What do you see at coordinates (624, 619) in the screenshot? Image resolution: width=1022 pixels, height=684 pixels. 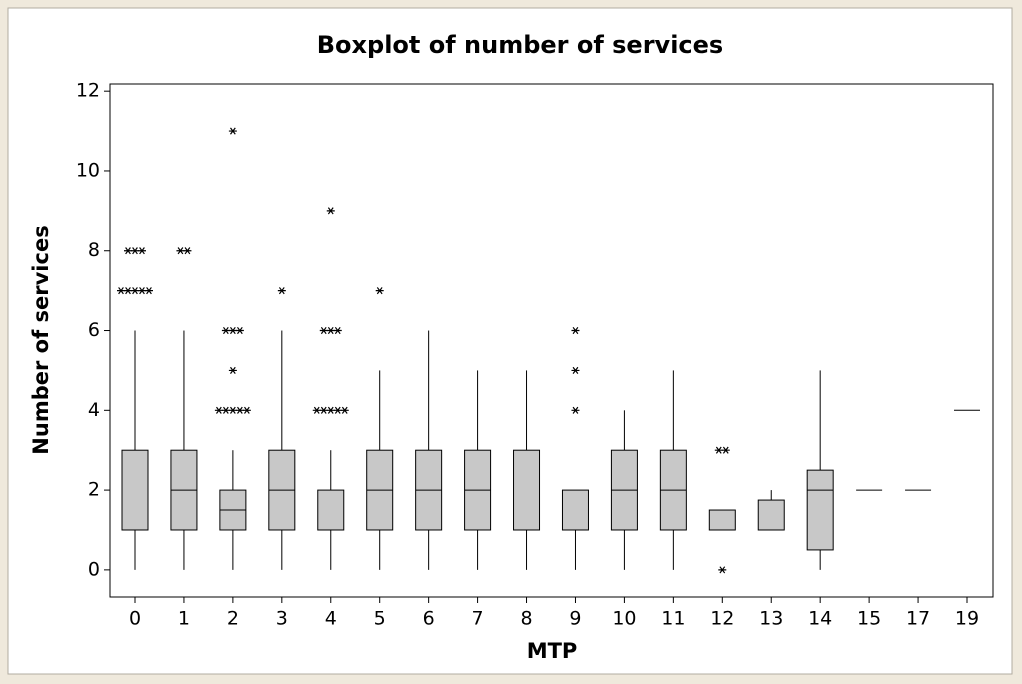 I see `x-tick-label: 10` at bounding box center [624, 619].